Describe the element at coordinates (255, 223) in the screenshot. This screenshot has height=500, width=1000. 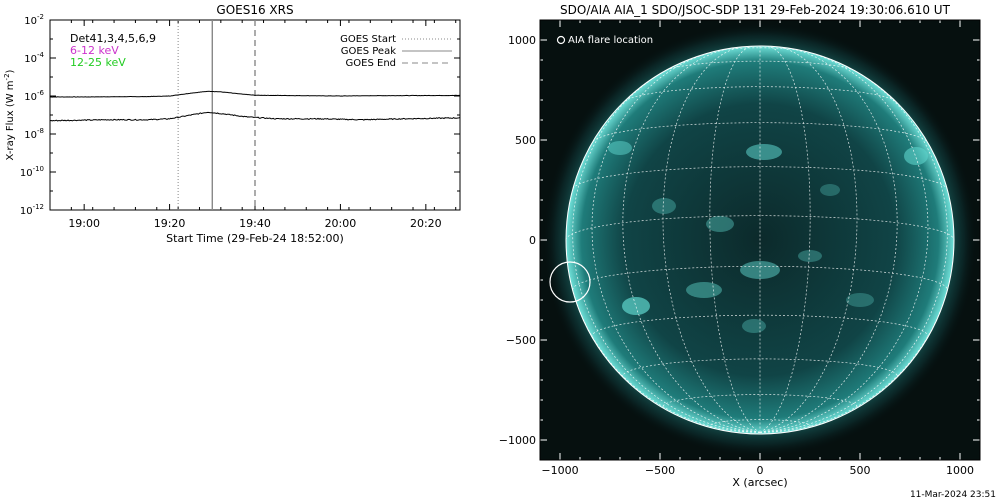
I see `goes-x-tick-label: 19:40` at that location.